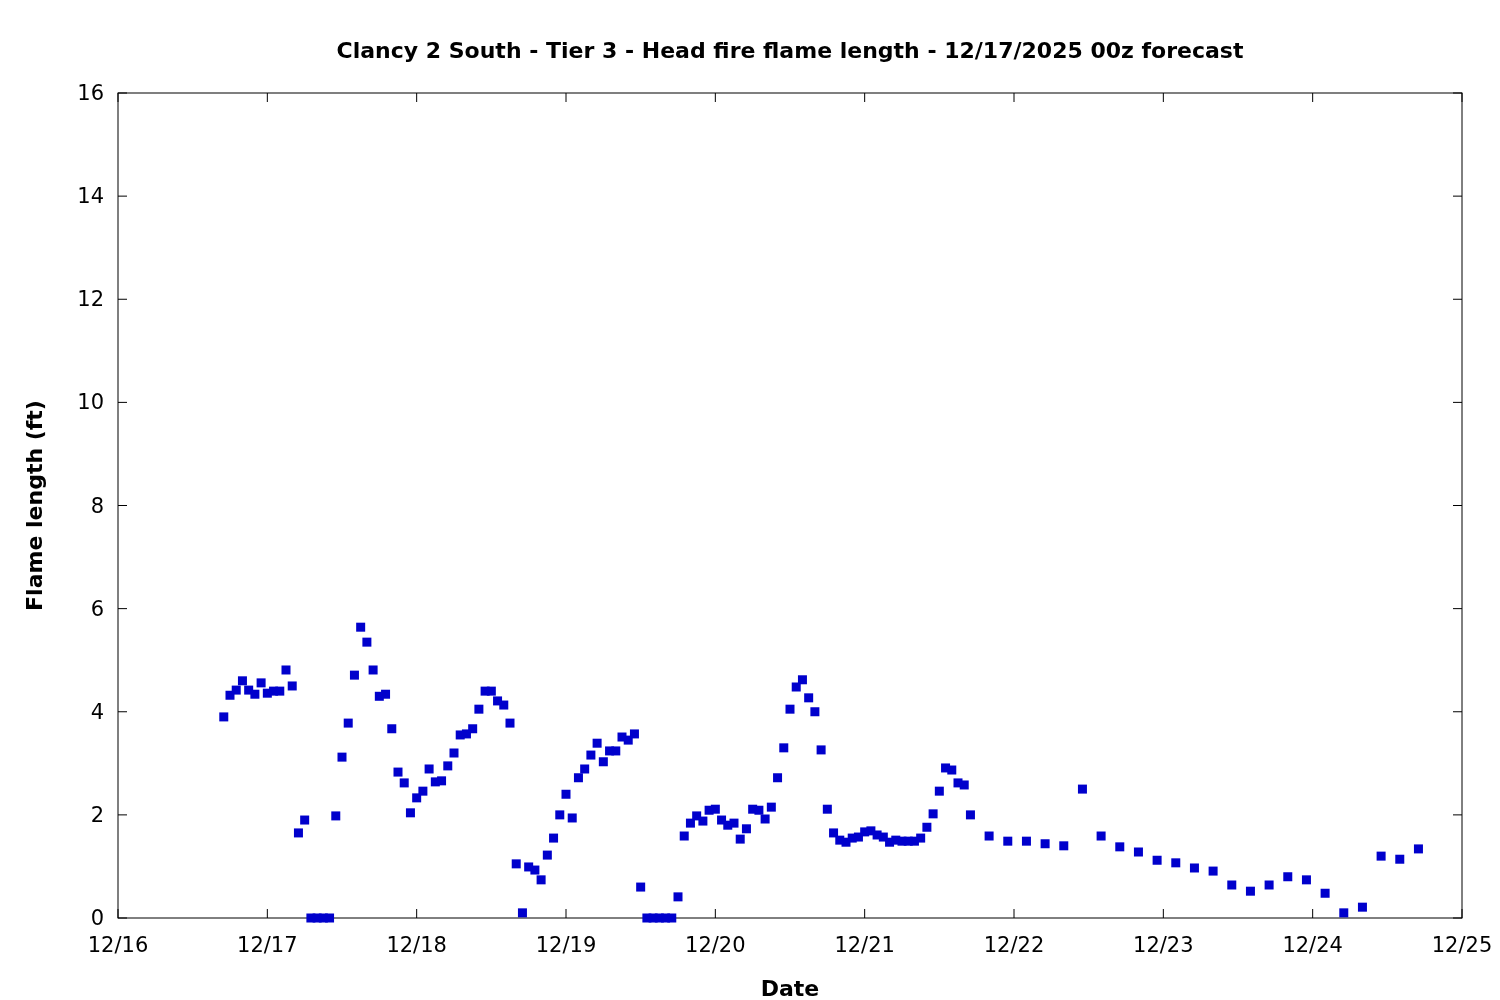 The image size is (1500, 1000). Describe the element at coordinates (267, 945) in the screenshot. I see `x-tick-label: 12/17` at that location.